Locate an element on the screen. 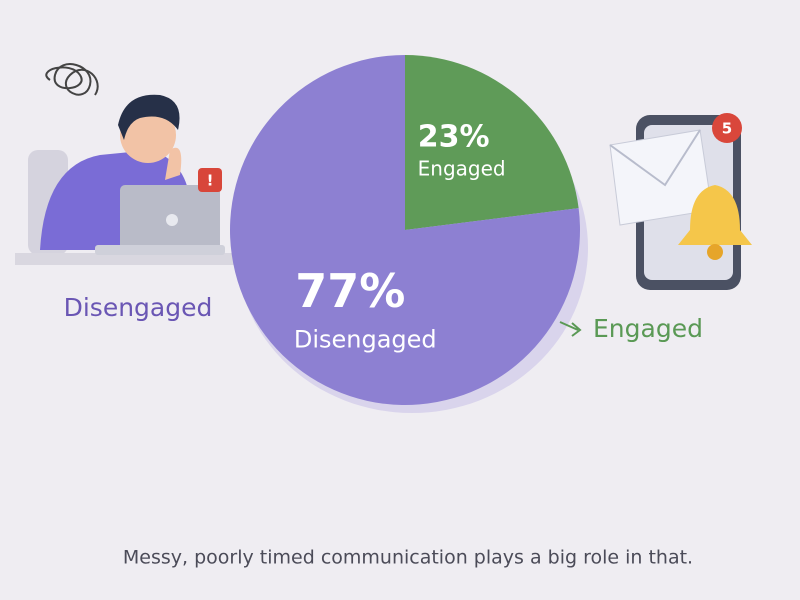 The width and height of the screenshot is (800, 600). notification-badge: 5 is located at coordinates (727, 129).